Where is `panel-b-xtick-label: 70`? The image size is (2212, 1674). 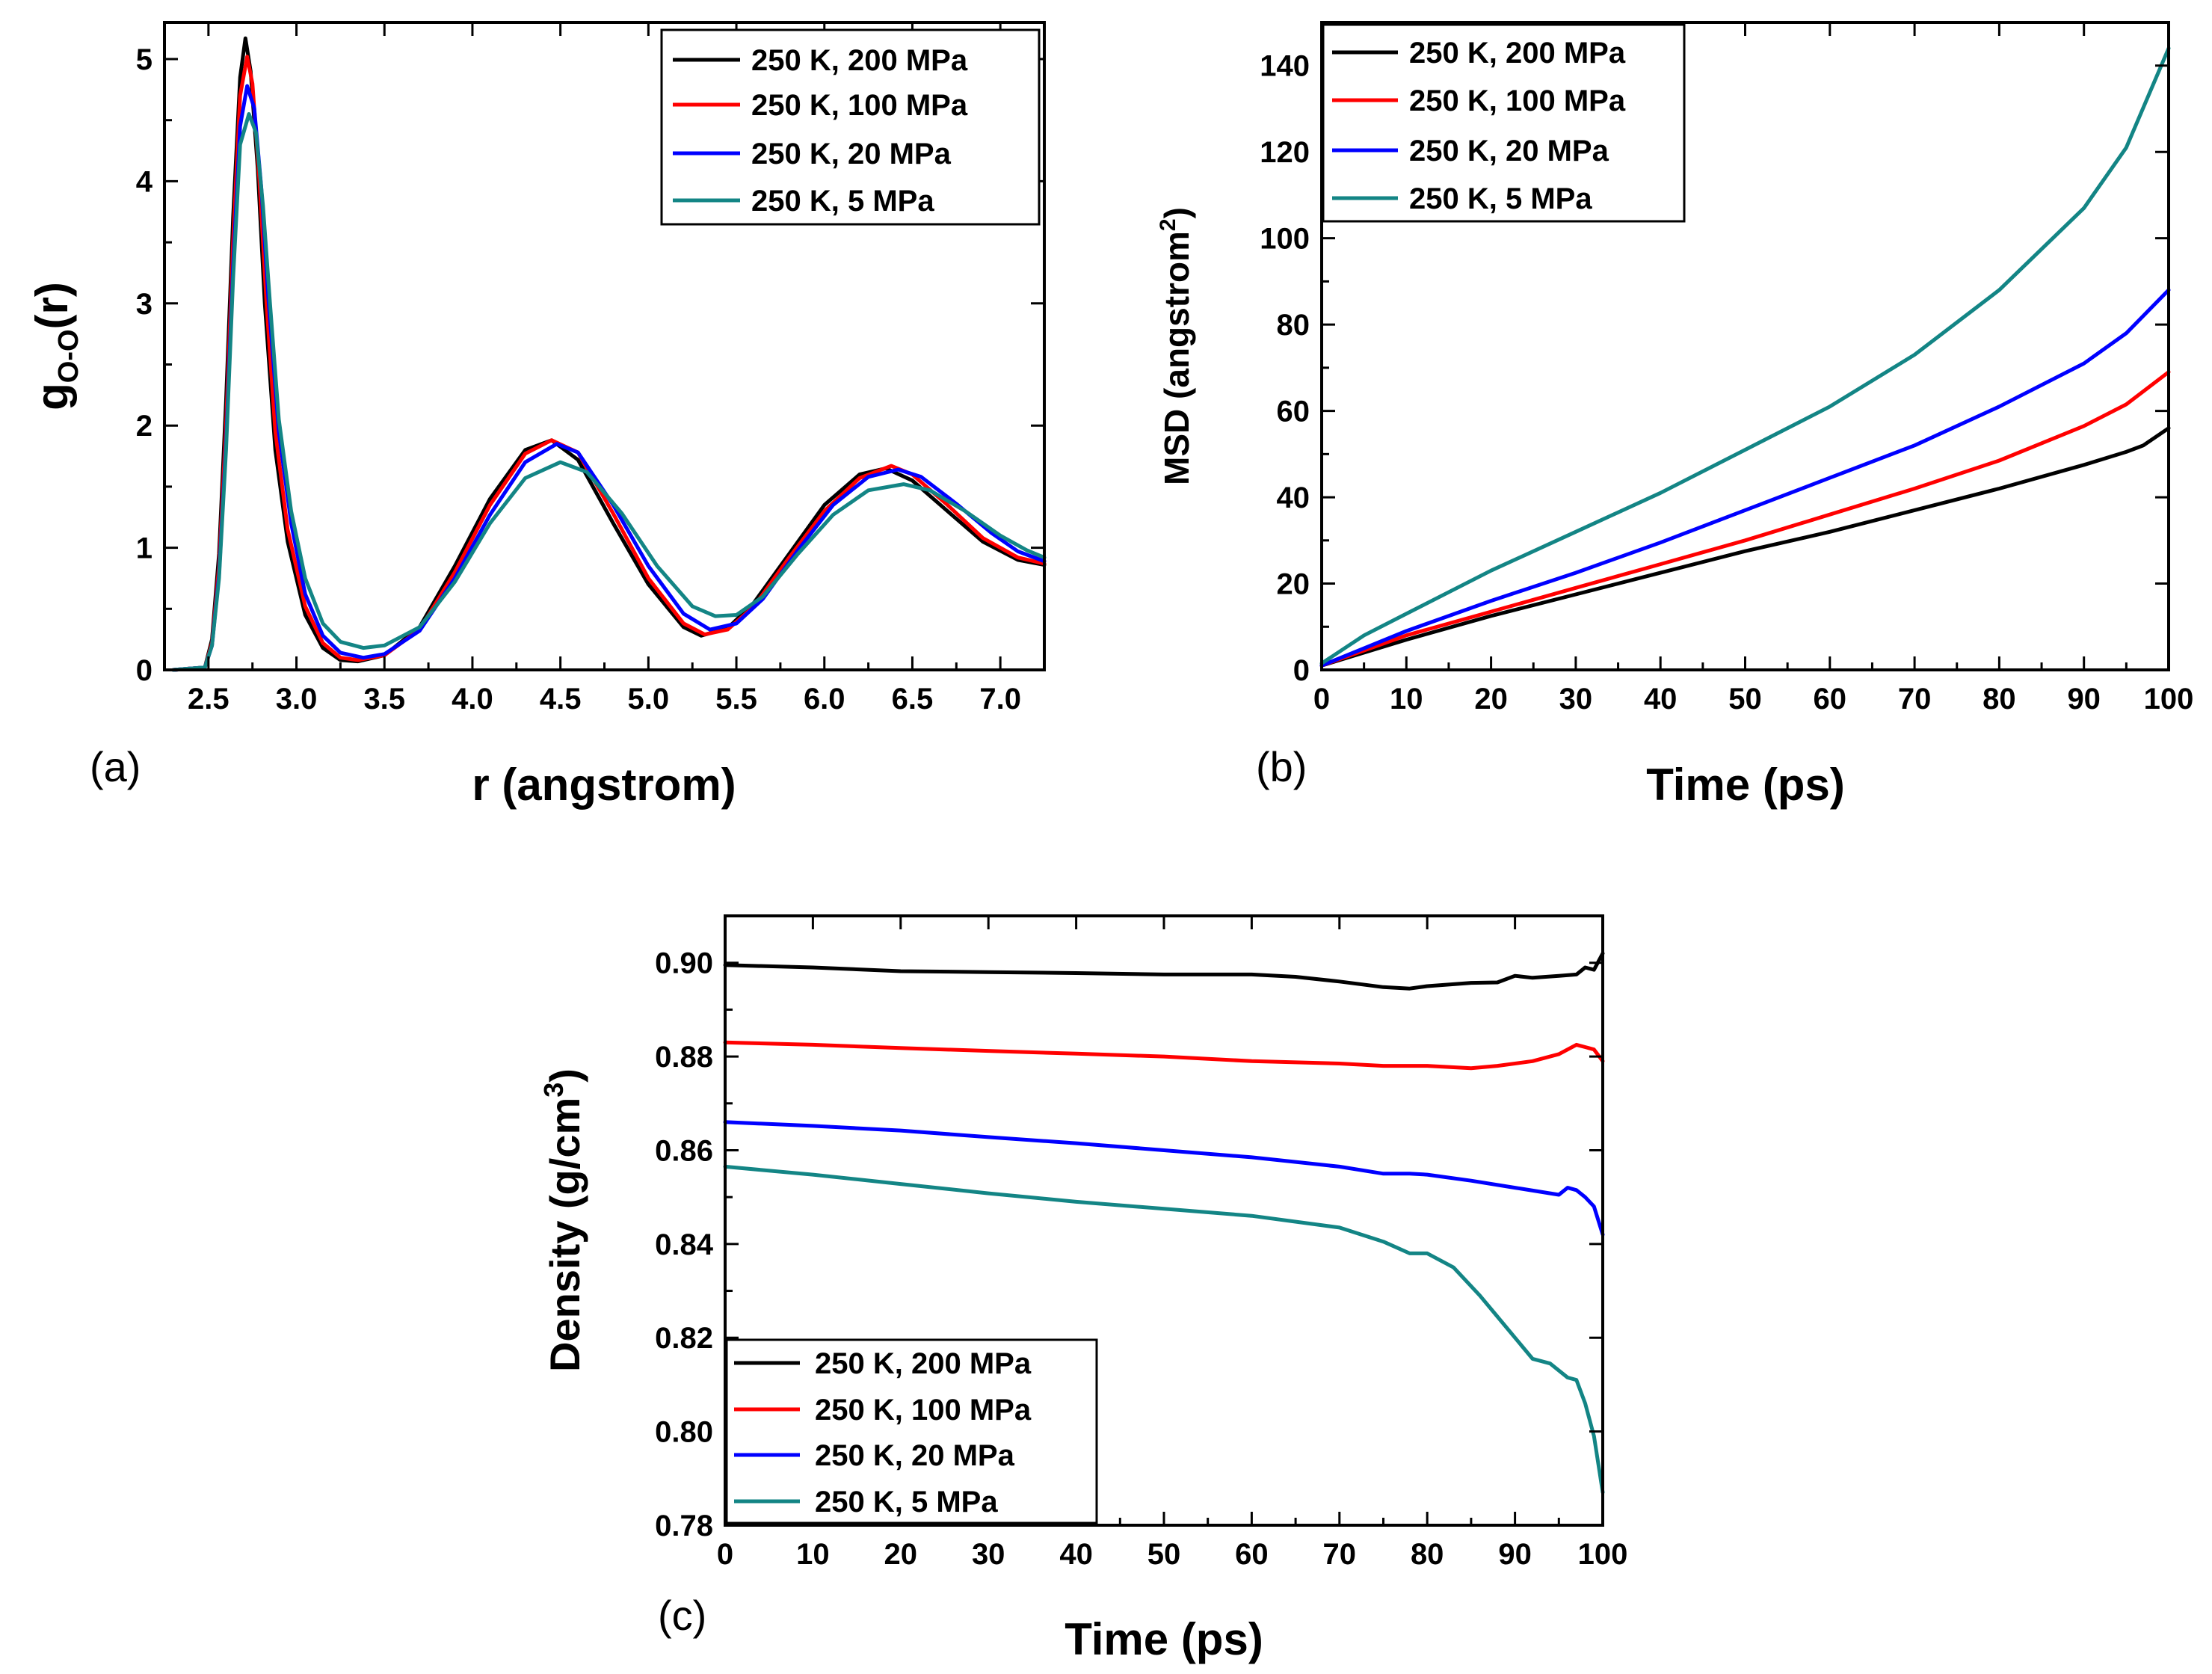 panel-b-xtick-label: 70 is located at coordinates (1915, 699).